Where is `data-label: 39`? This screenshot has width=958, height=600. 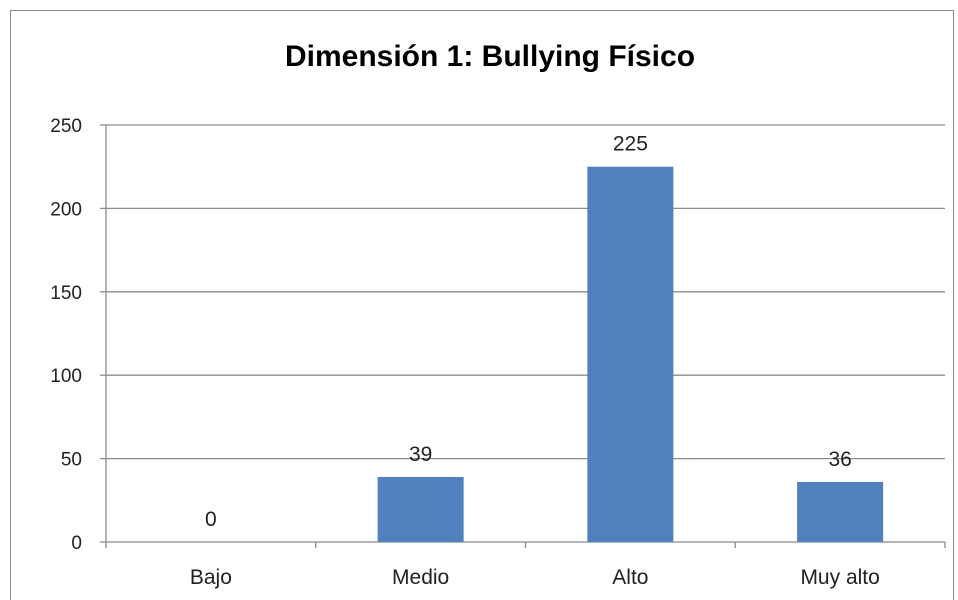
data-label: 39 is located at coordinates (420, 454).